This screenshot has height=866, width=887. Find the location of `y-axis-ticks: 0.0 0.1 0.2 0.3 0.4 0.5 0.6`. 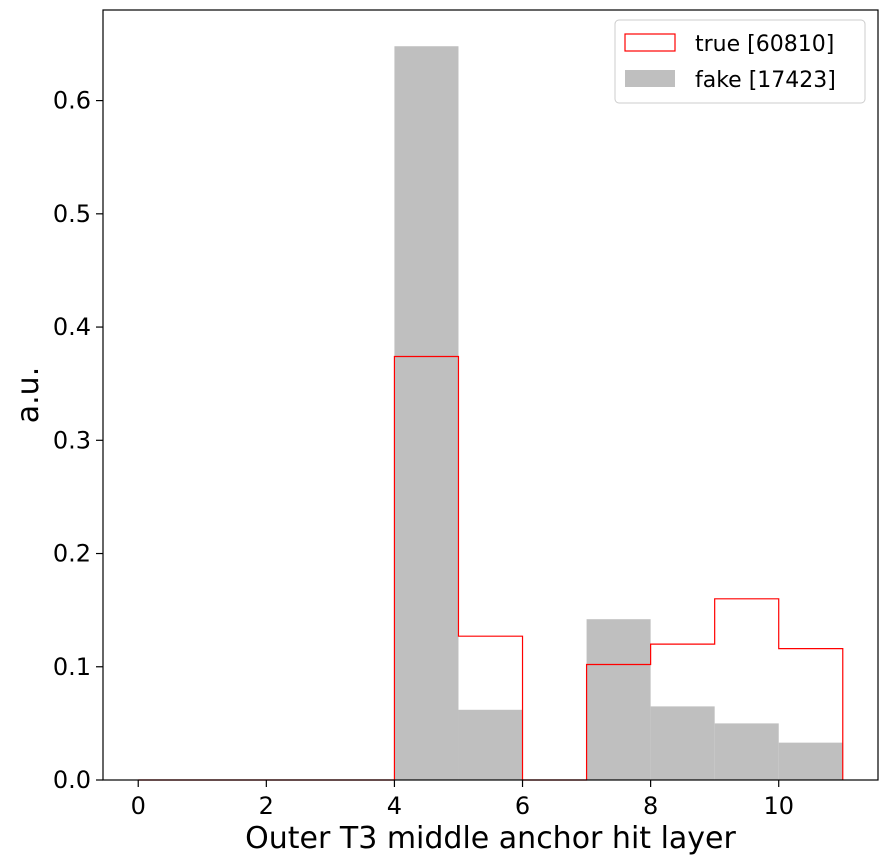

y-axis-ticks: 0.0 0.1 0.2 0.3 0.4 0.5 0.6 is located at coordinates (78, 440).